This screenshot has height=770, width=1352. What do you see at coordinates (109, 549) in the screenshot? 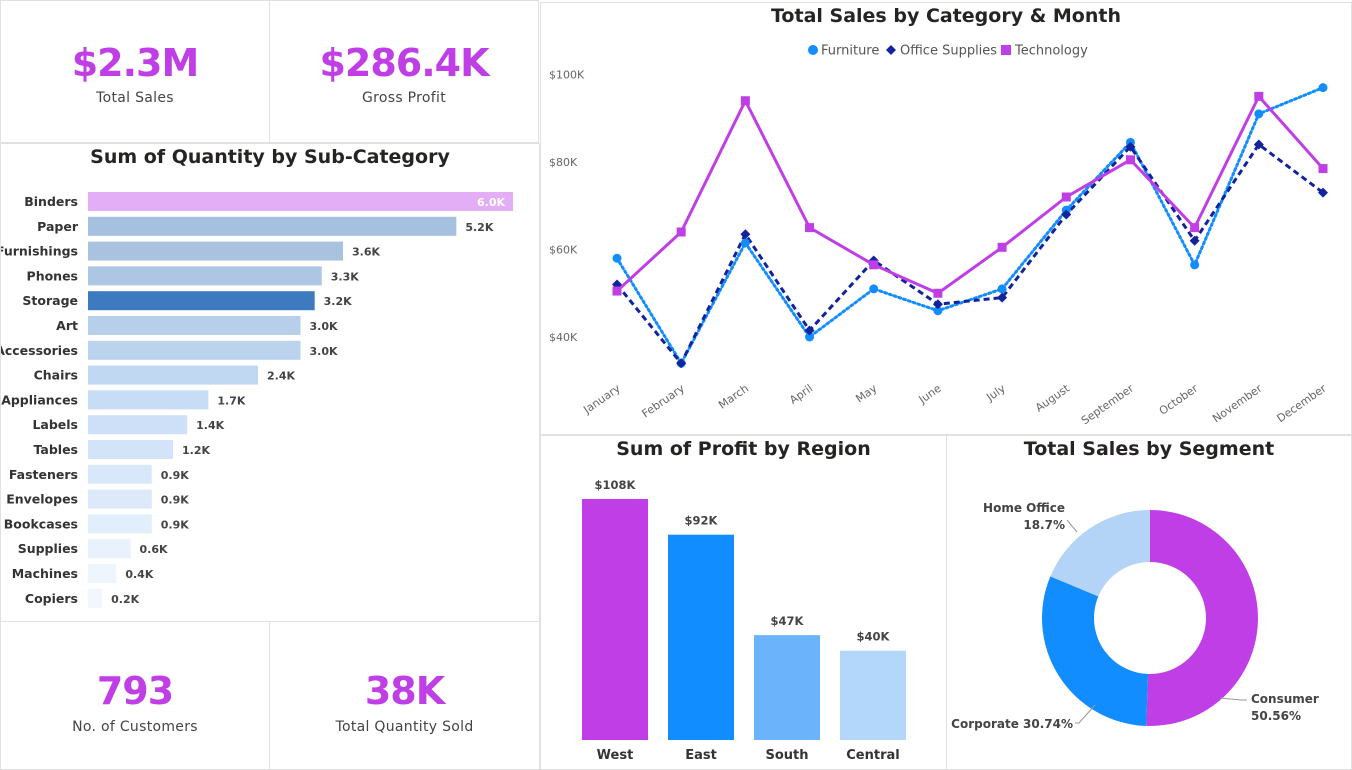
I see `subcategory-bar-supplies` at bounding box center [109, 549].